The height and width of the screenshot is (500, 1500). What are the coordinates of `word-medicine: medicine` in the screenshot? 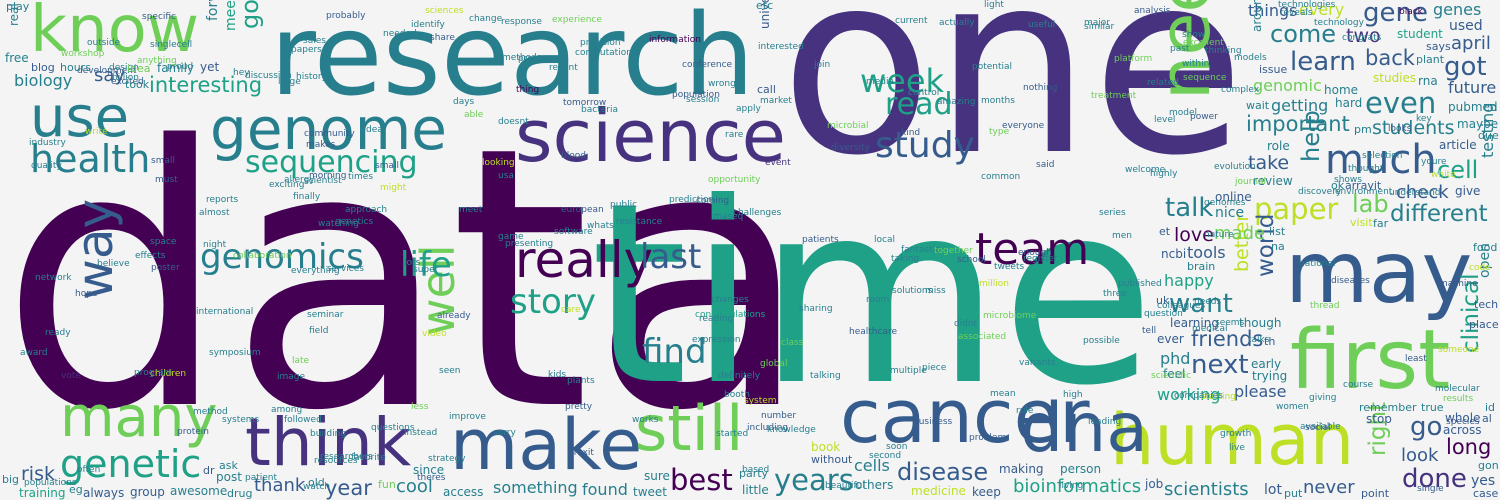 It's located at (938, 491).